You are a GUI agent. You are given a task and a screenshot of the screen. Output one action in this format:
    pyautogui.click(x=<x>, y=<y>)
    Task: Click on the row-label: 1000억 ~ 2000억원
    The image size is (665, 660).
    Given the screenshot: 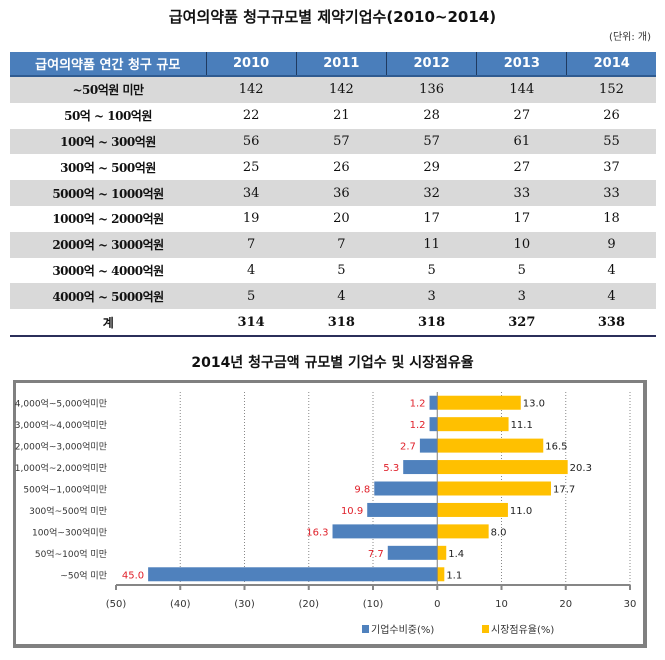 What is the action you would take?
    pyautogui.click(x=108, y=219)
    